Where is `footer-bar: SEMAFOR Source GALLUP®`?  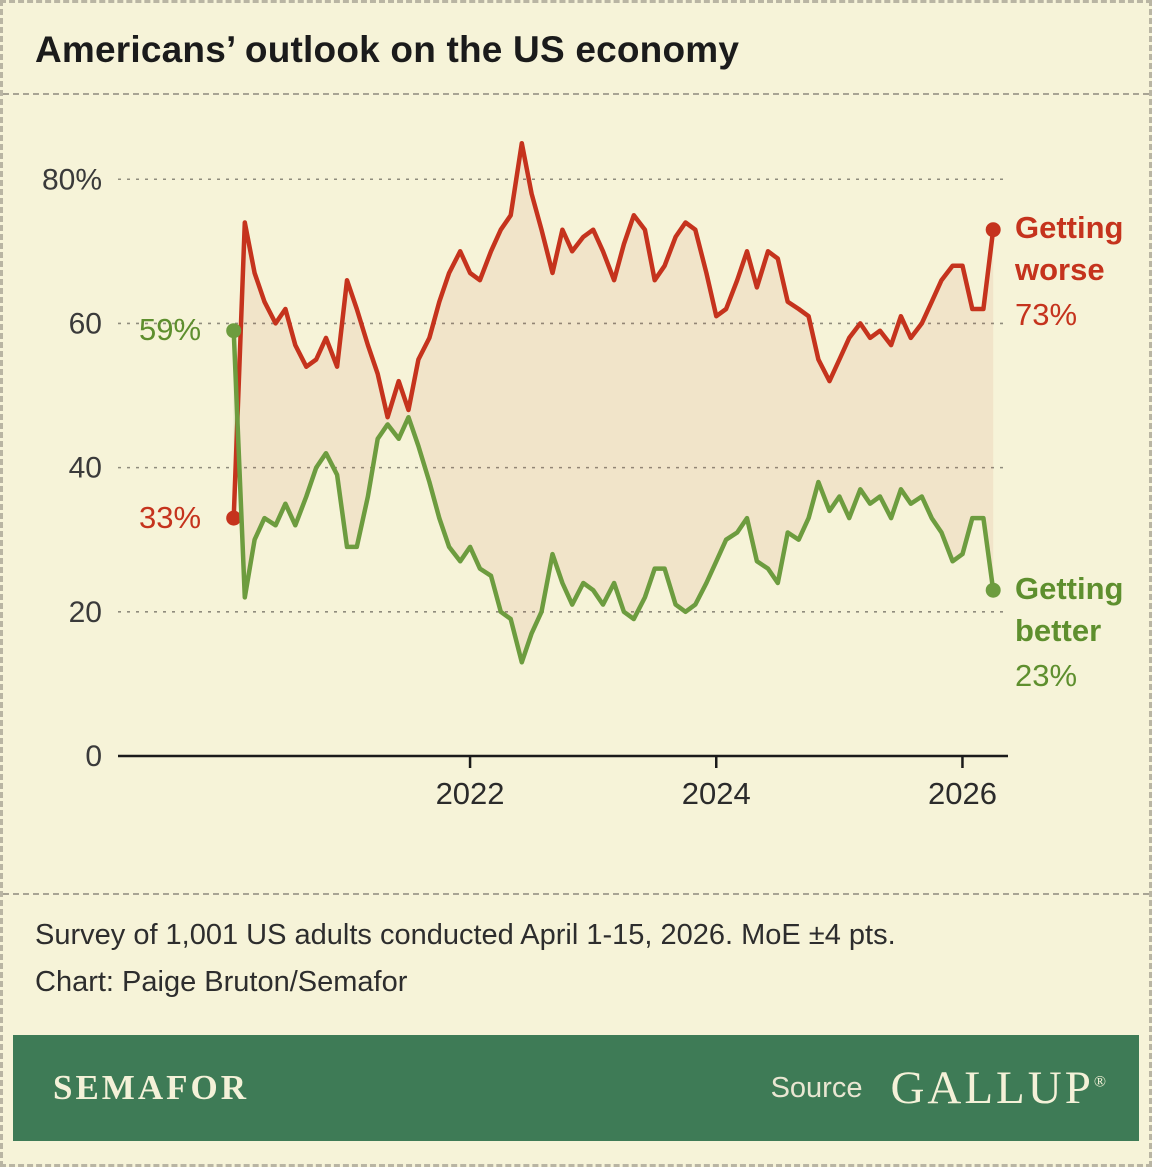
footer-bar: SEMAFOR Source GALLUP® is located at coordinates (576, 1088).